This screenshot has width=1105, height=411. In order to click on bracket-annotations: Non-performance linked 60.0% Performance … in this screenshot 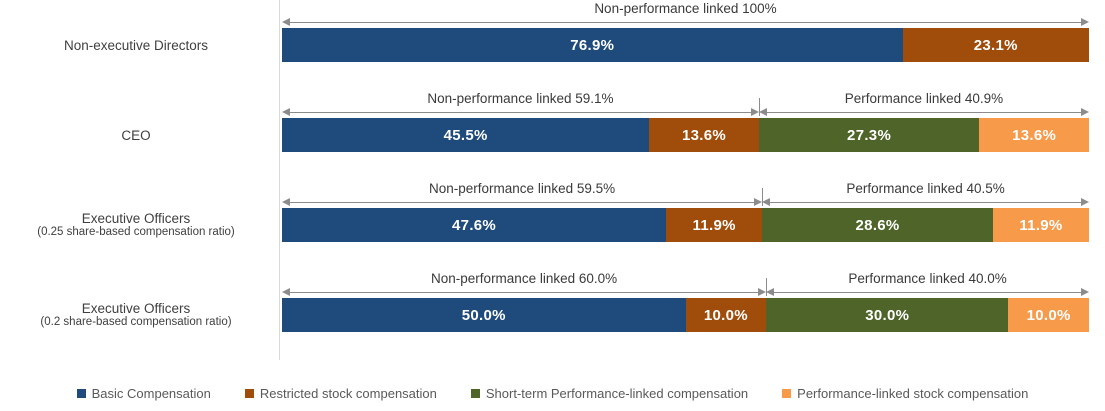, I will do `click(685, 284)`.